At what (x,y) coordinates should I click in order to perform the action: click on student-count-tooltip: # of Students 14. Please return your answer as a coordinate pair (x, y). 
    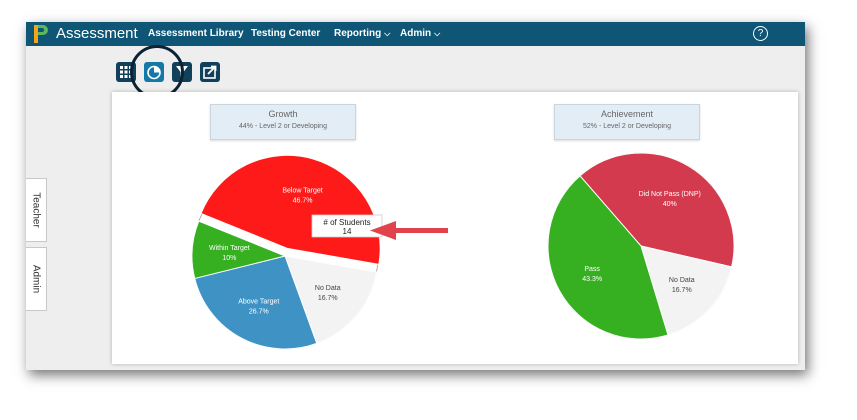
    Looking at the image, I should click on (347, 226).